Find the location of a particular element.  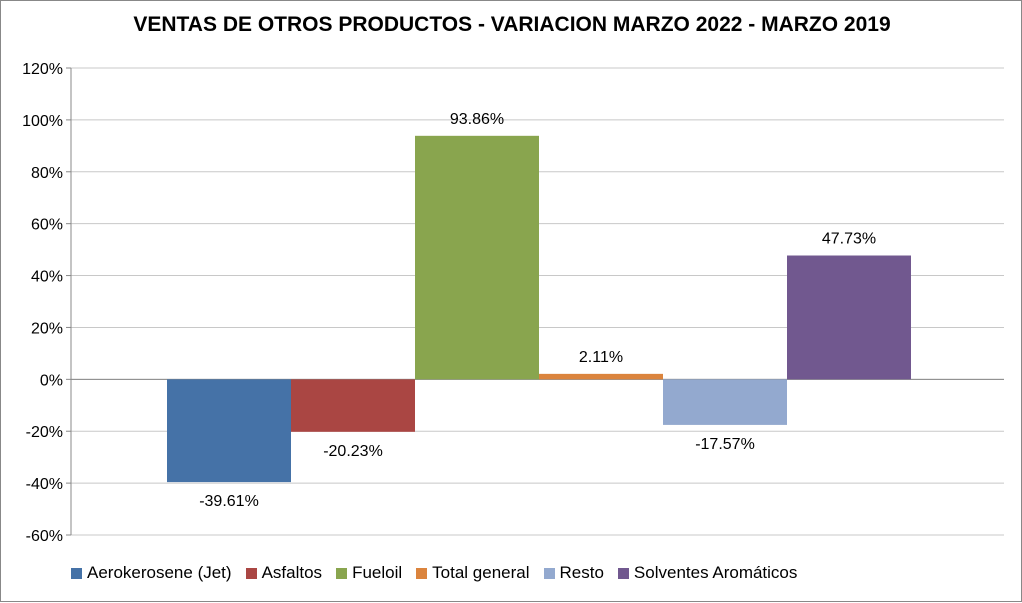

y-tick-label: 0% is located at coordinates (51, 380).